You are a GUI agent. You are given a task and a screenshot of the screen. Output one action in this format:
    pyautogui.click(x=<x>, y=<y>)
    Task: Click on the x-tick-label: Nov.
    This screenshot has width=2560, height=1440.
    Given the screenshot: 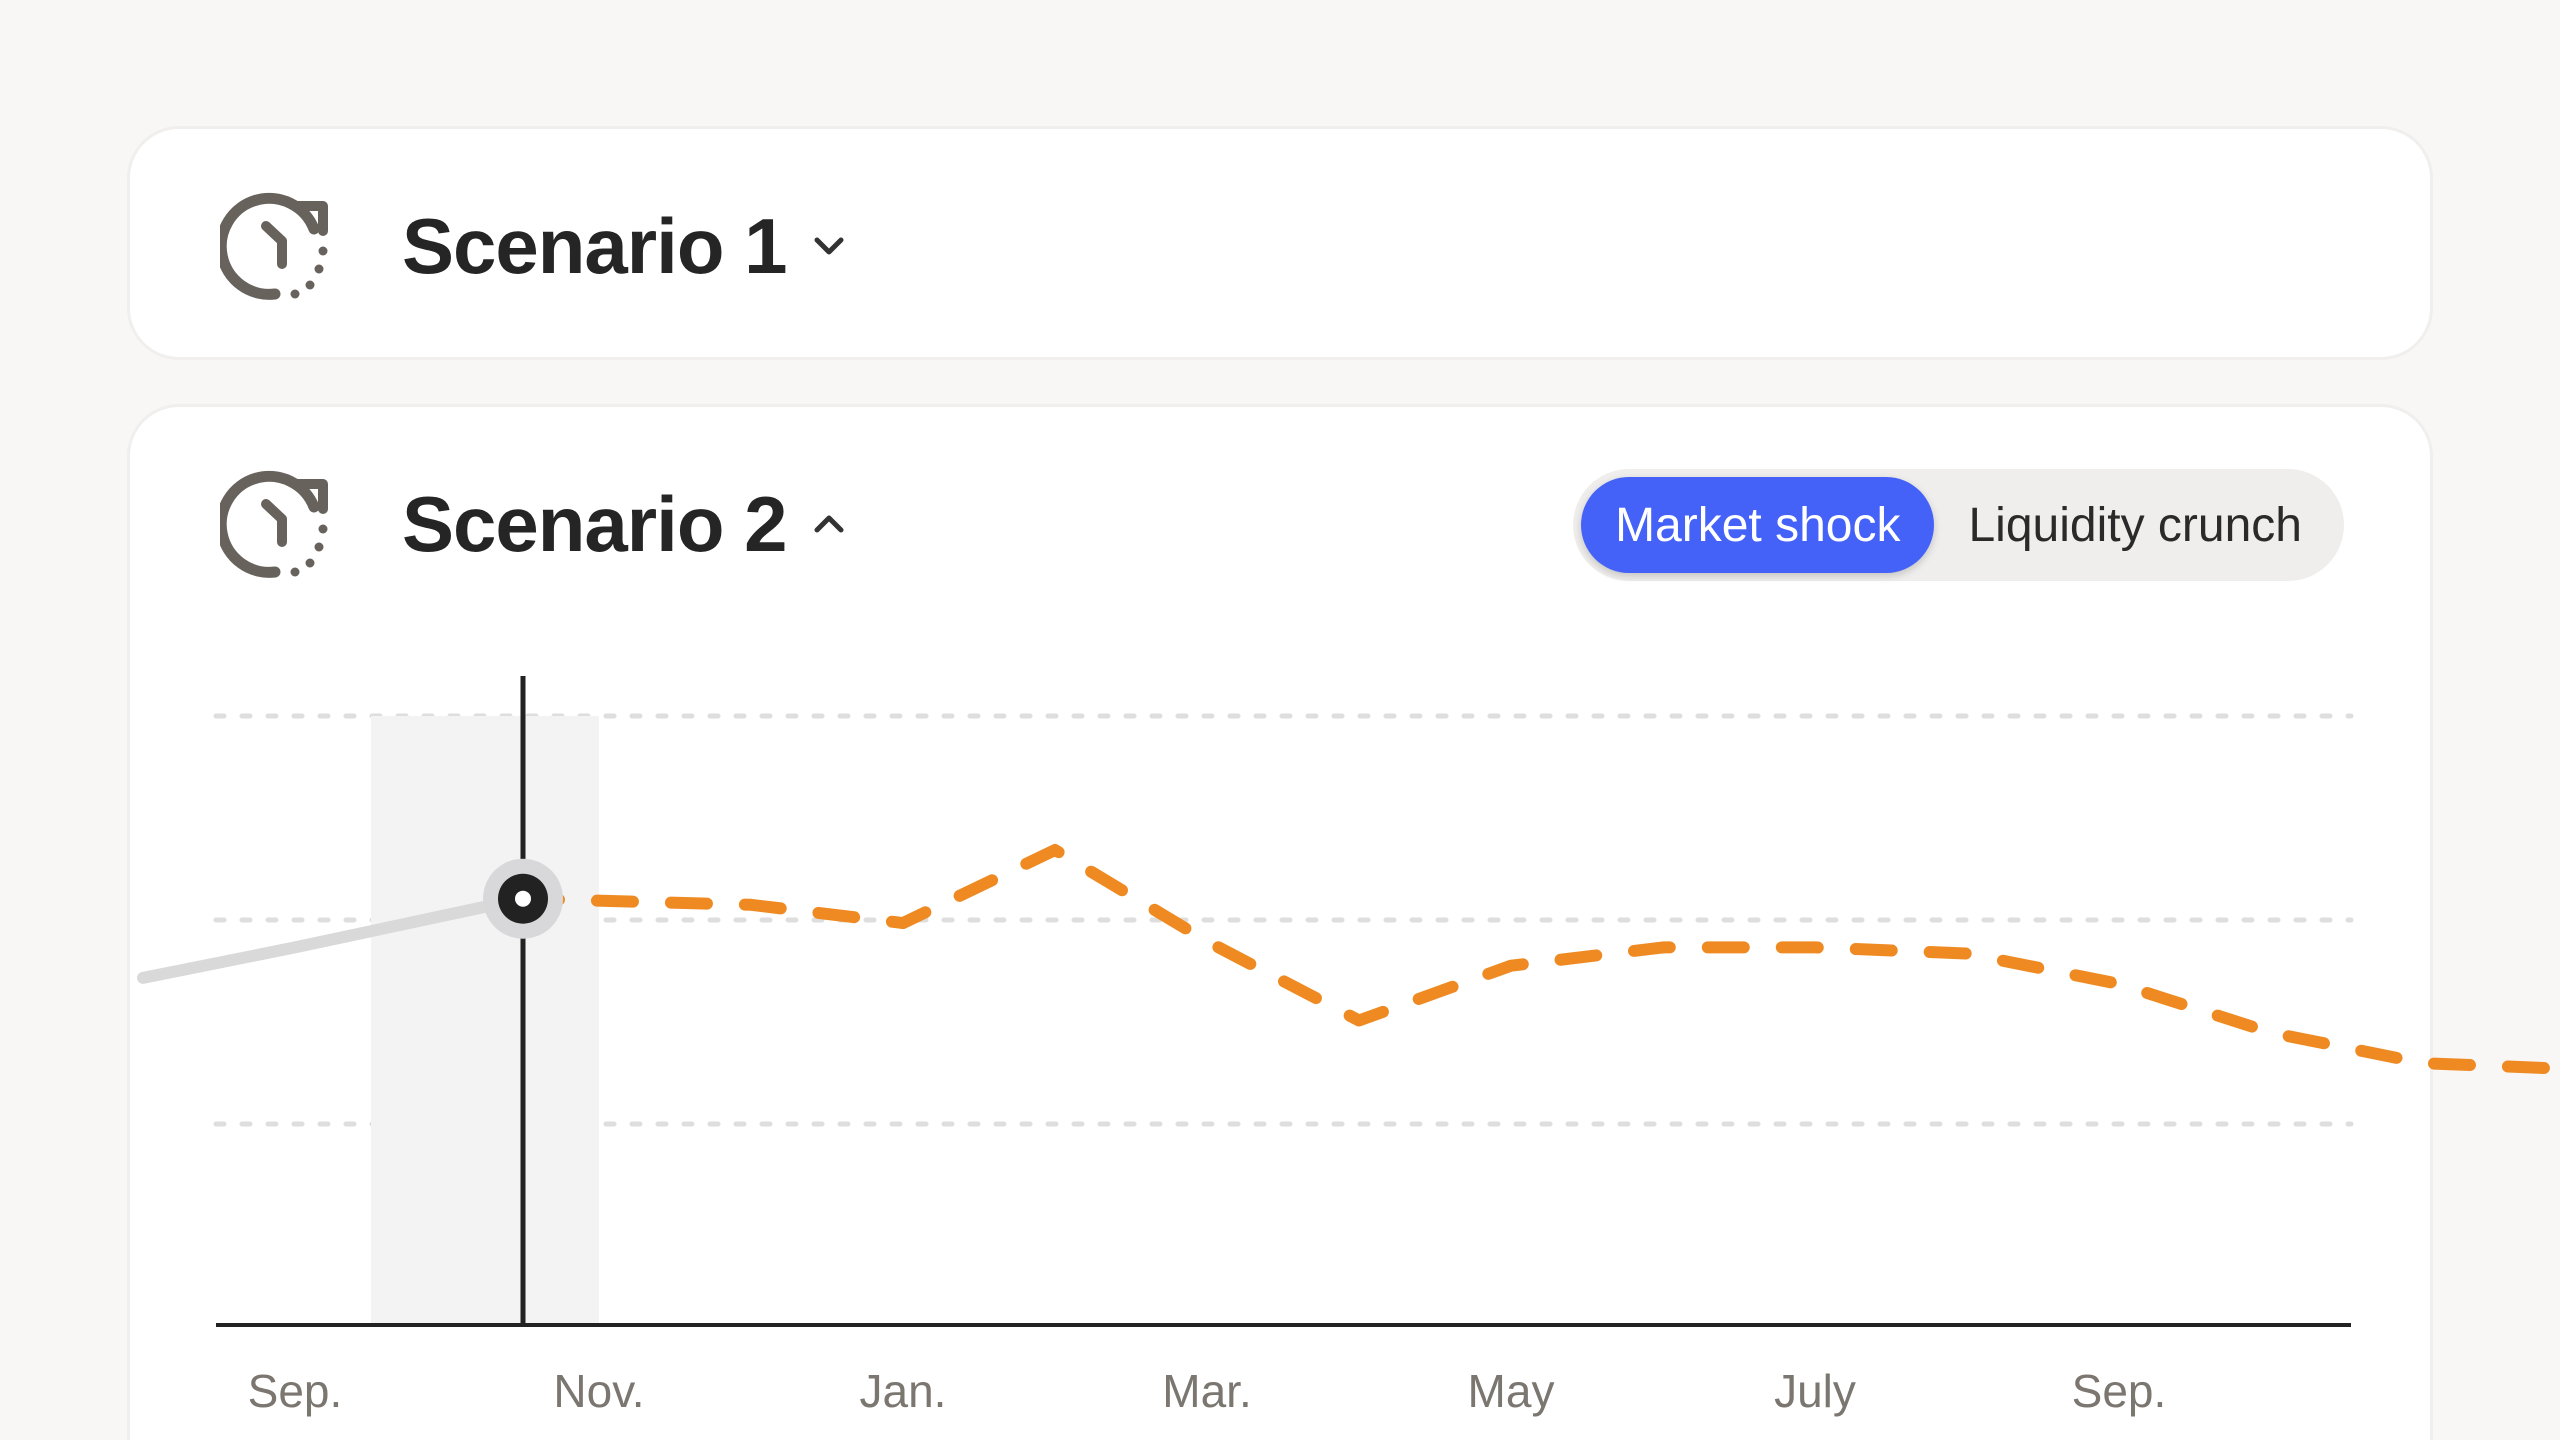 What is the action you would take?
    pyautogui.click(x=598, y=1391)
    